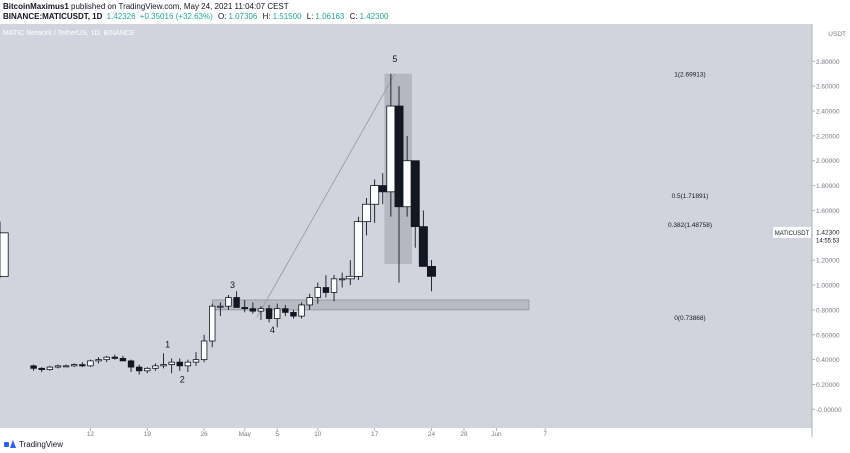 This screenshot has width=850, height=453. Describe the element at coordinates (690, 225) in the screenshot. I see `fib-level-label: 0.382(1.48758)` at that location.